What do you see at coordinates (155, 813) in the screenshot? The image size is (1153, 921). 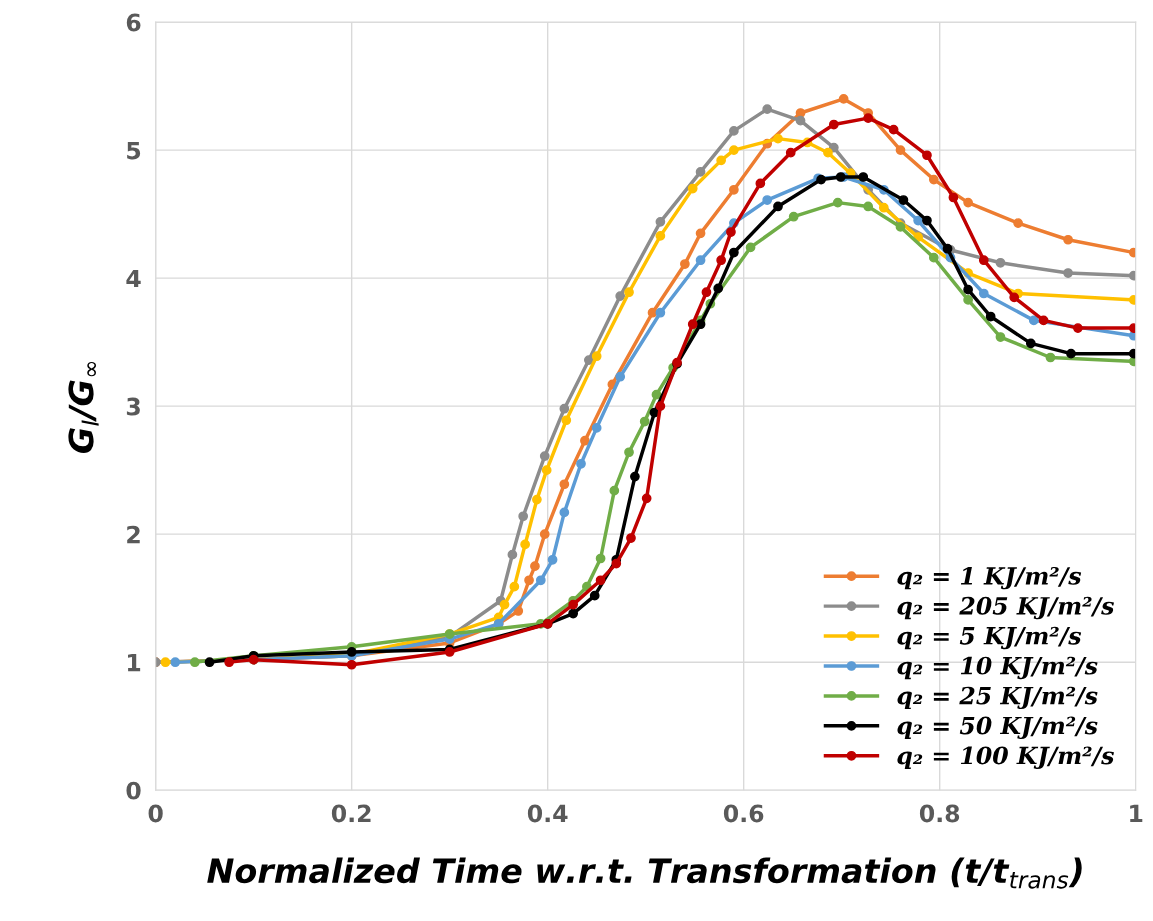 I see `x-tick-label: 0` at bounding box center [155, 813].